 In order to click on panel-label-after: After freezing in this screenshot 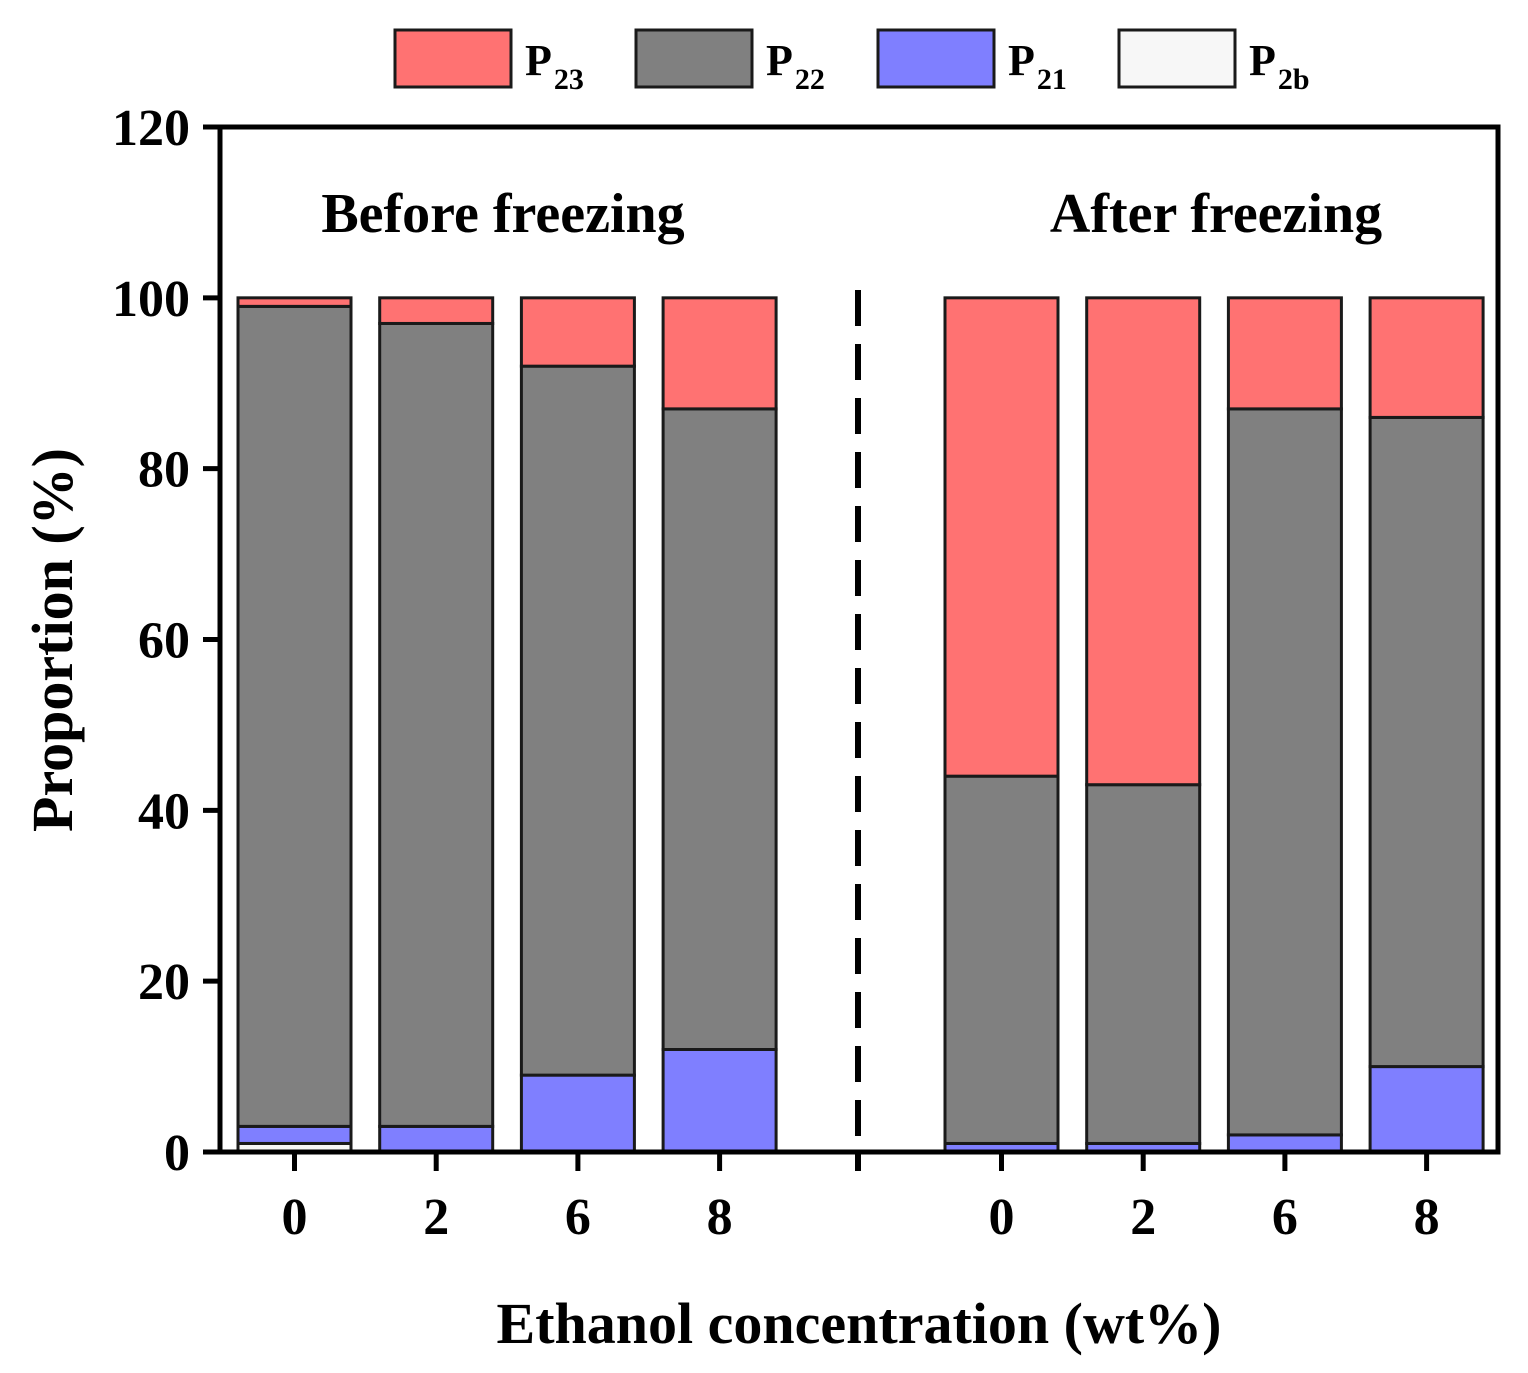, I will do `click(1216, 214)`.